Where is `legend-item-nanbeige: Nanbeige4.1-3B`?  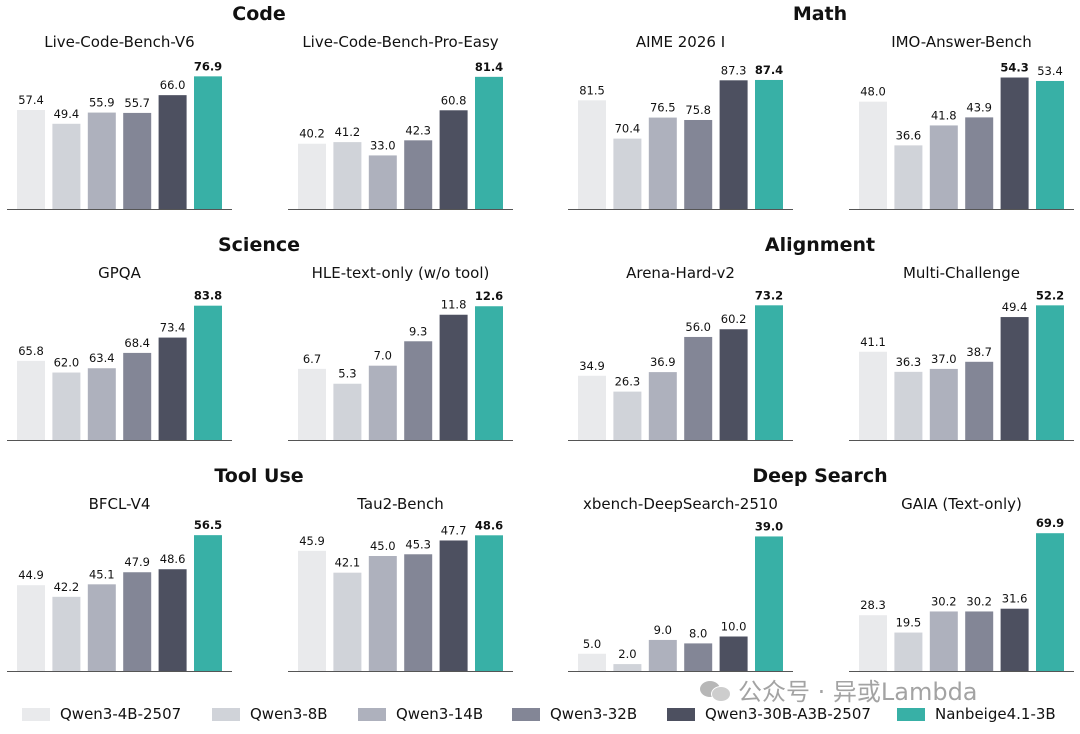
legend-item-nanbeige: Nanbeige4.1-3B is located at coordinates (976, 714).